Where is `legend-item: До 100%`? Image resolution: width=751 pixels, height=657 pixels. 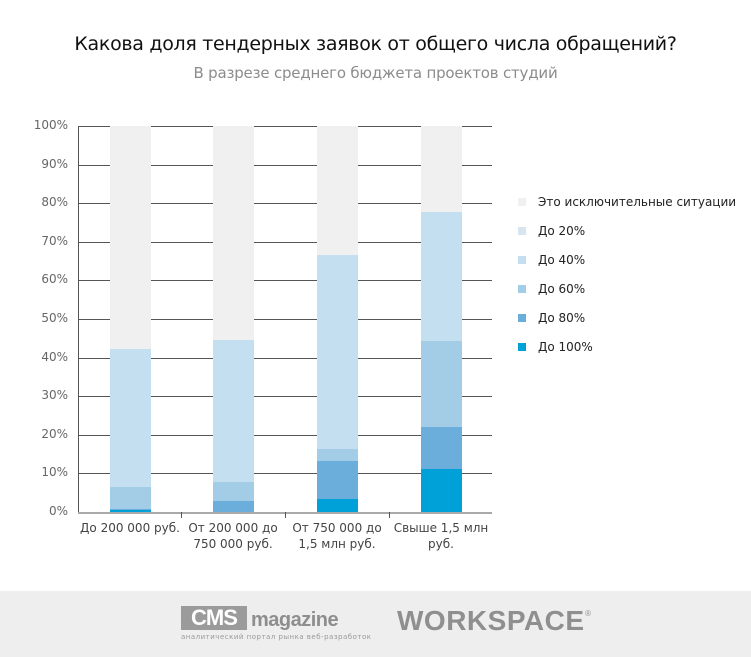
legend-item: До 100% is located at coordinates (627, 346).